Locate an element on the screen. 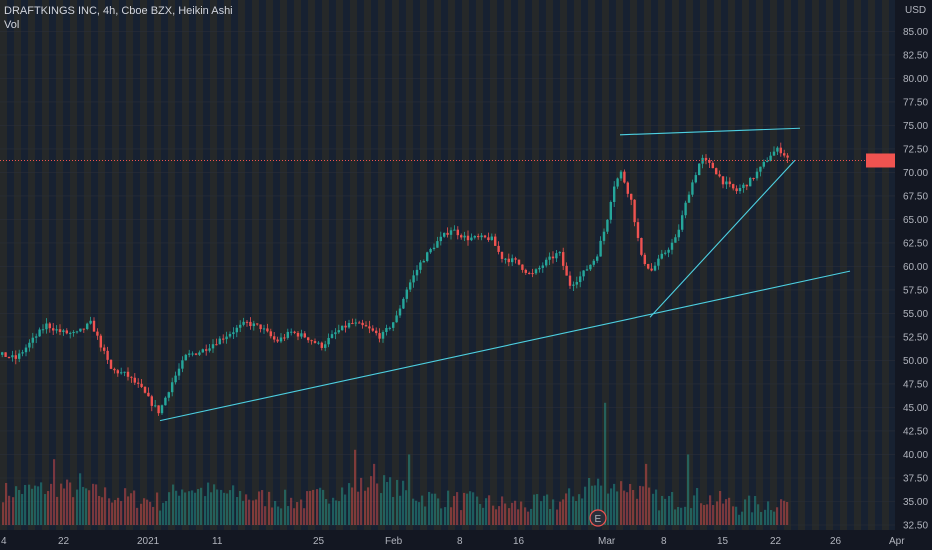 The width and height of the screenshot is (932, 550). price-tick-label: 60.00 is located at coordinates (915, 267).